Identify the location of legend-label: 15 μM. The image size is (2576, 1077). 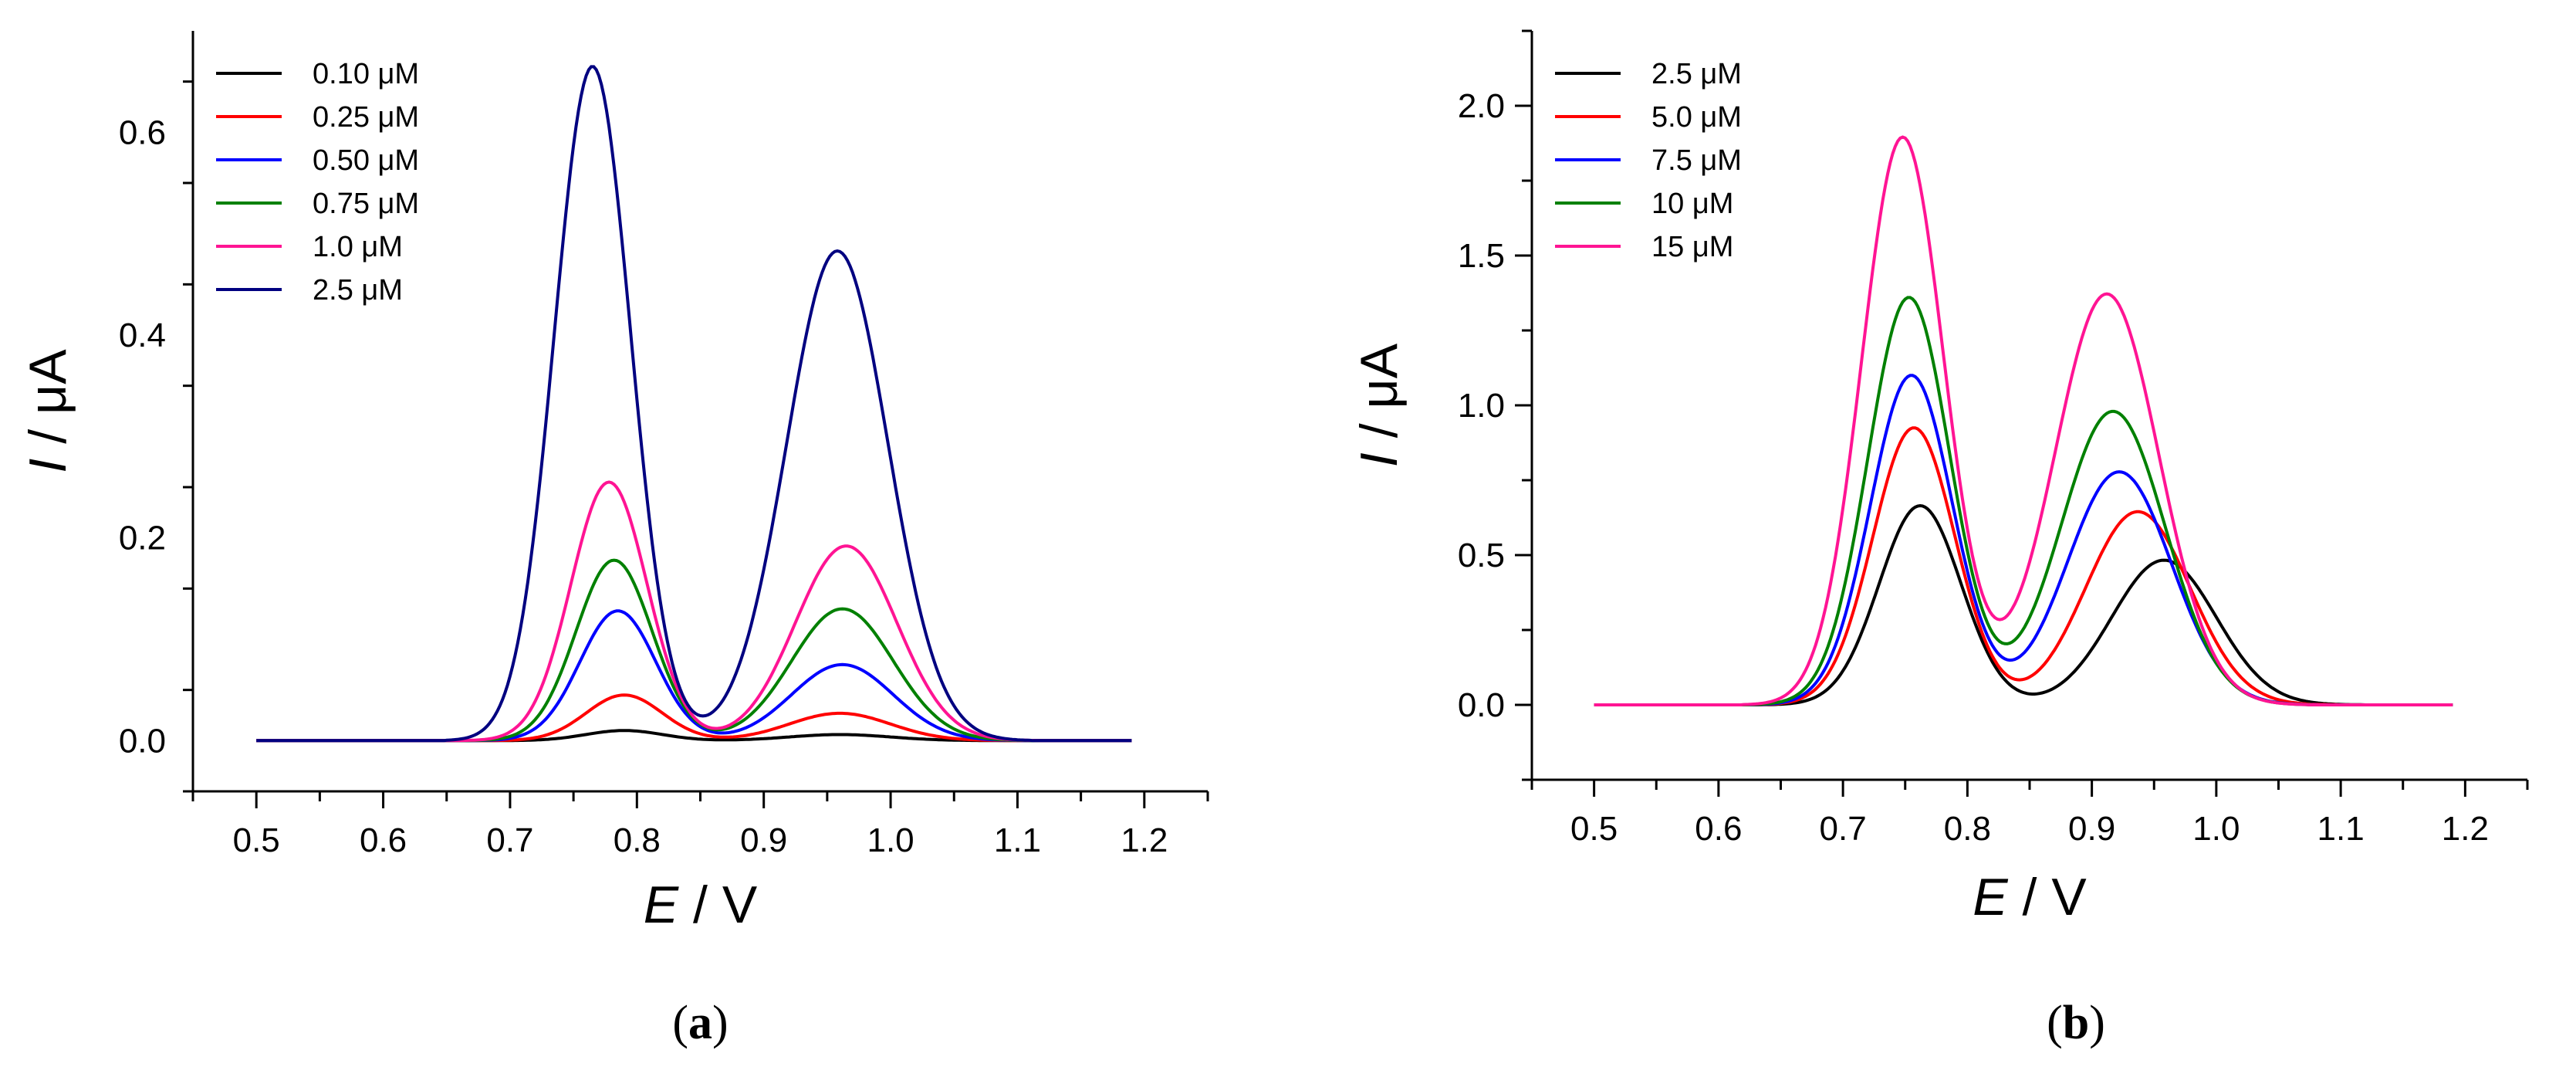
(1692, 247).